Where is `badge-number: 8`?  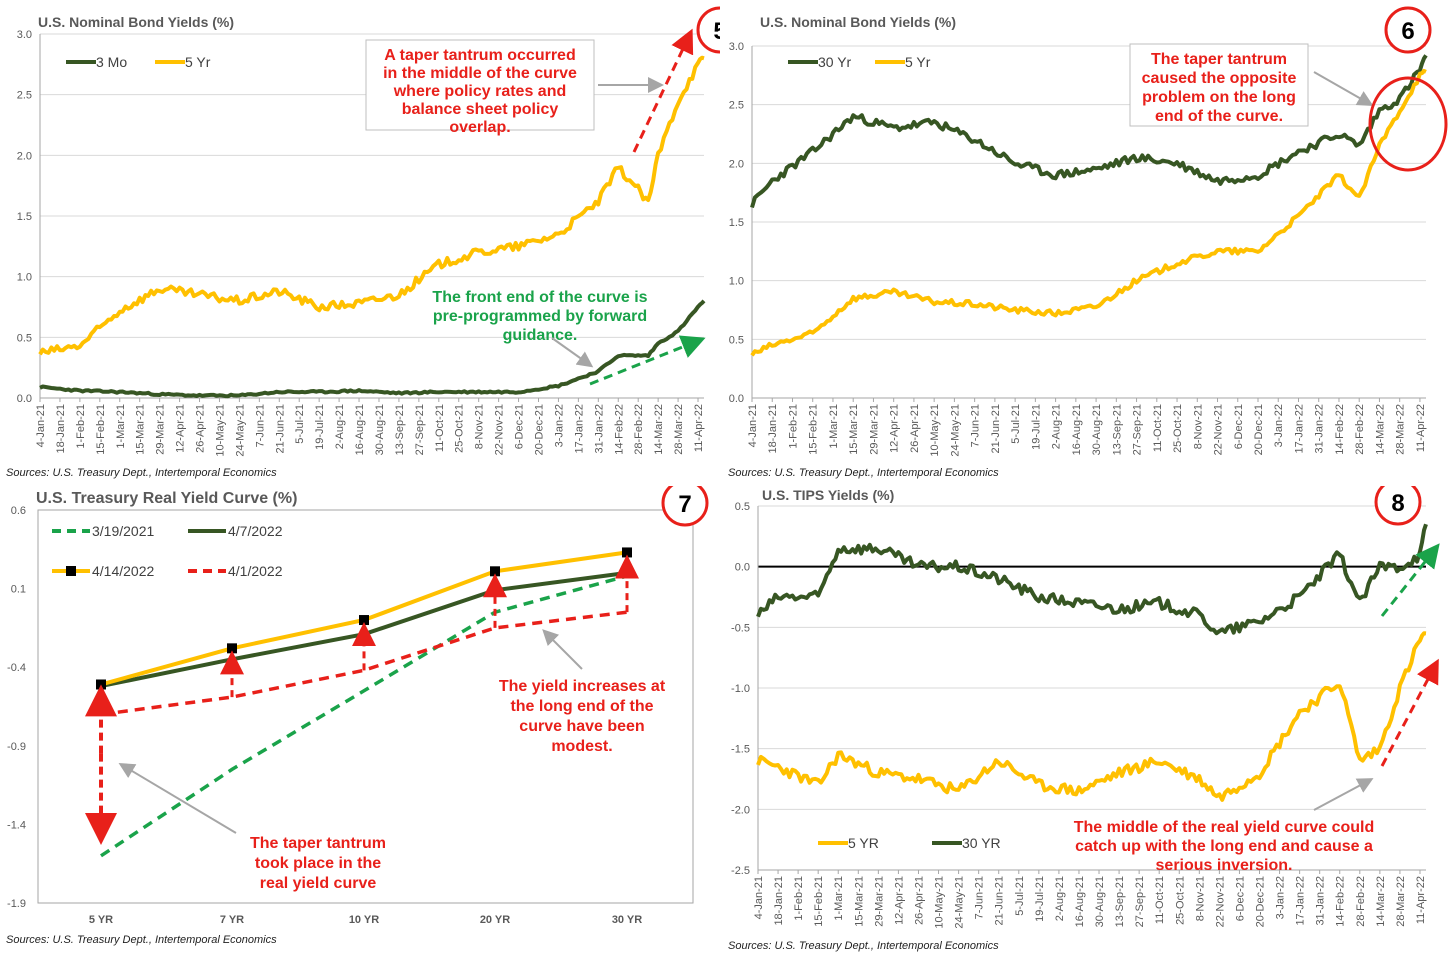 badge-number: 8 is located at coordinates (1397, 503).